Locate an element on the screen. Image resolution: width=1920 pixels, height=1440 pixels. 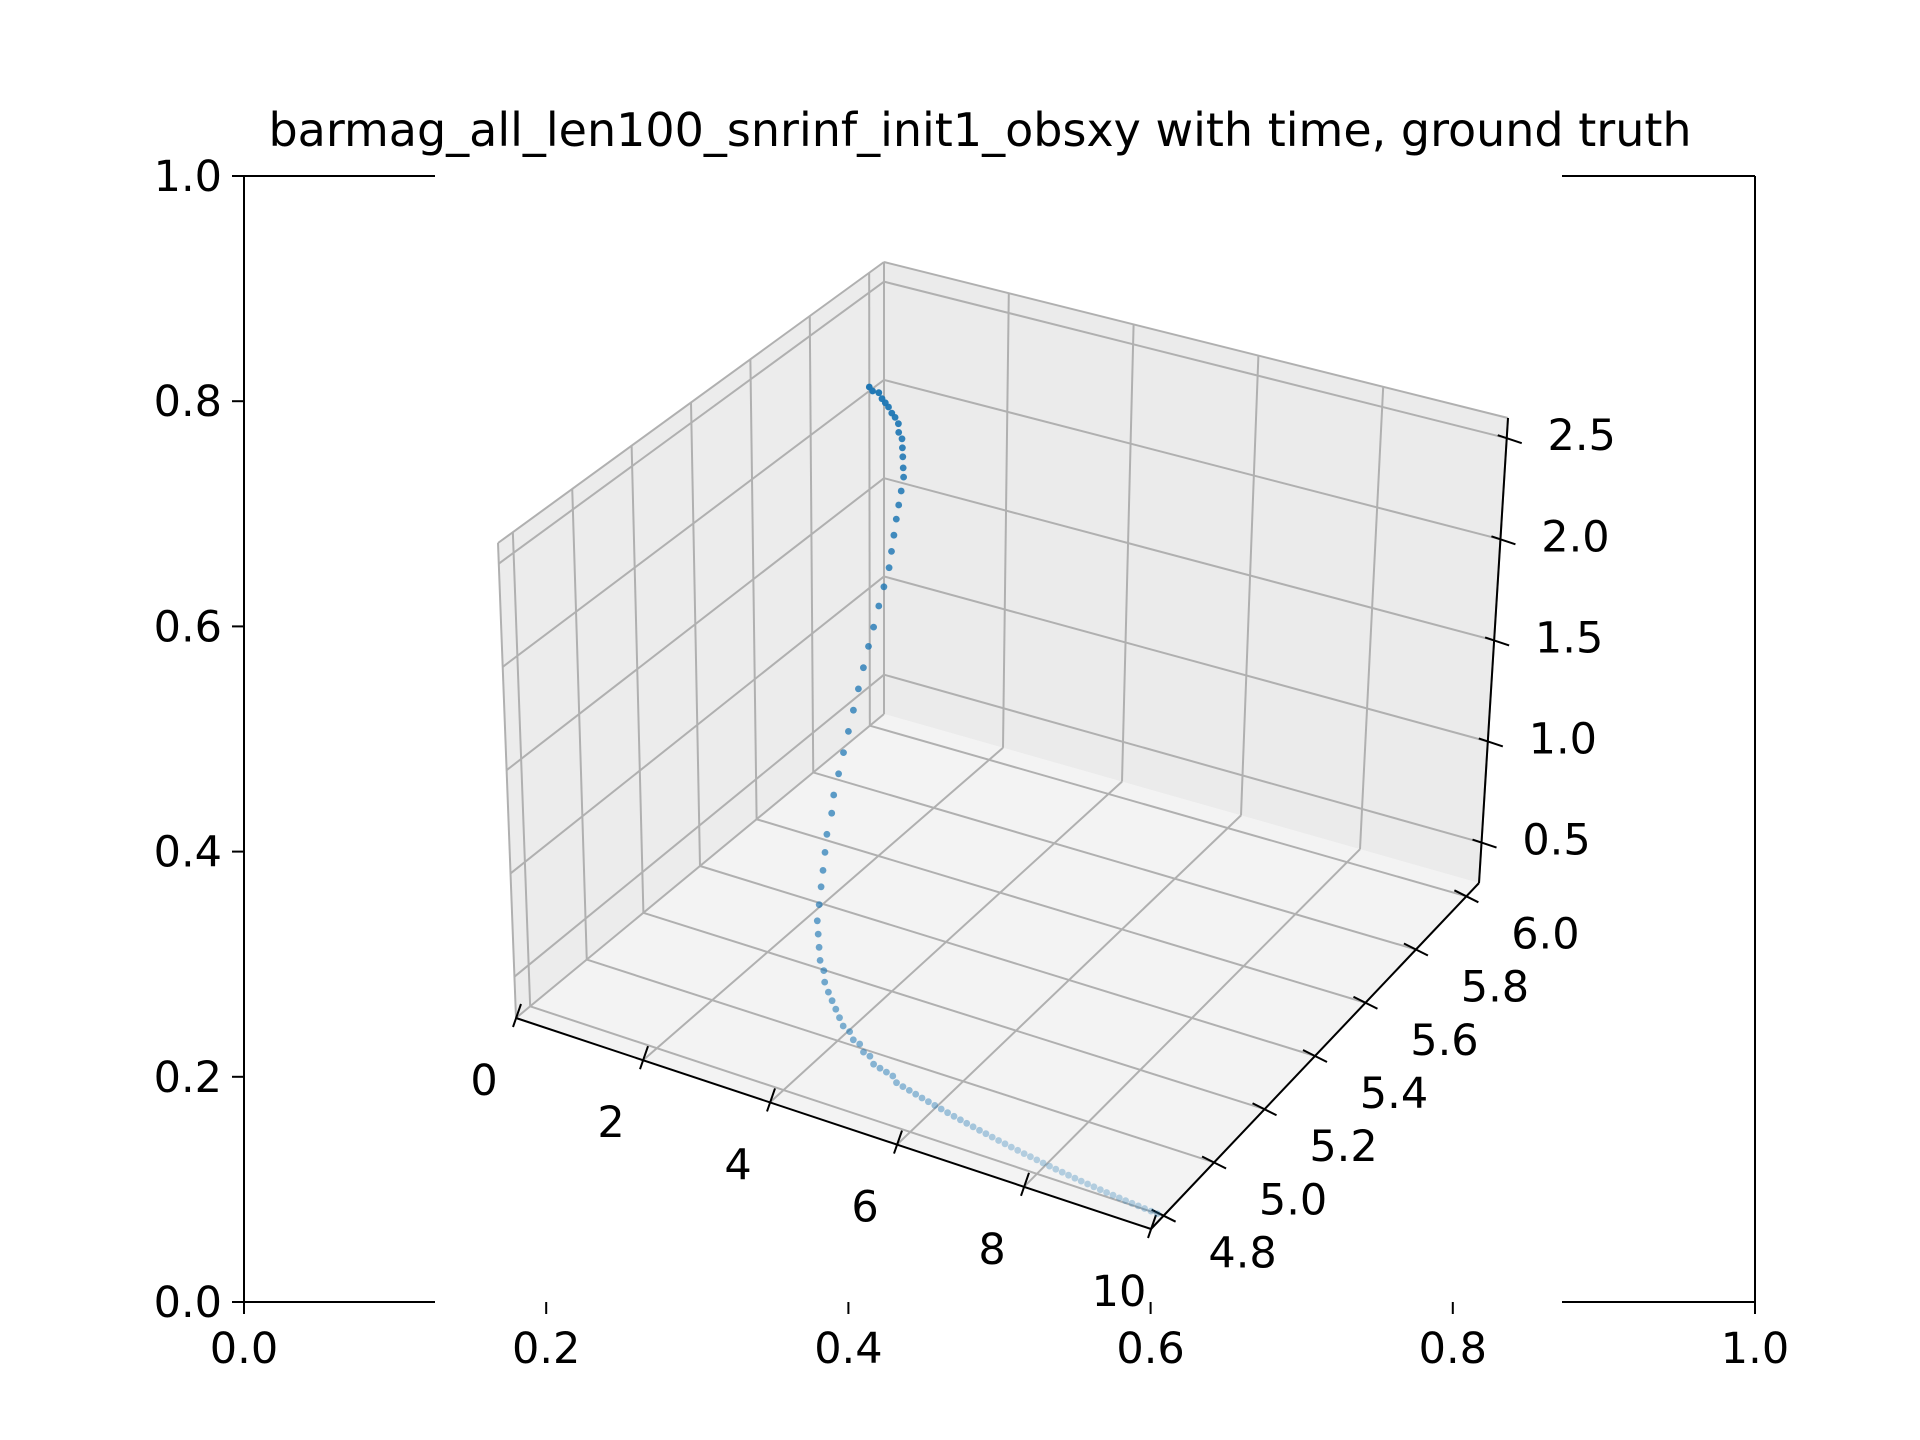
outer-y-tick-label: 0.6 is located at coordinates (188, 627).